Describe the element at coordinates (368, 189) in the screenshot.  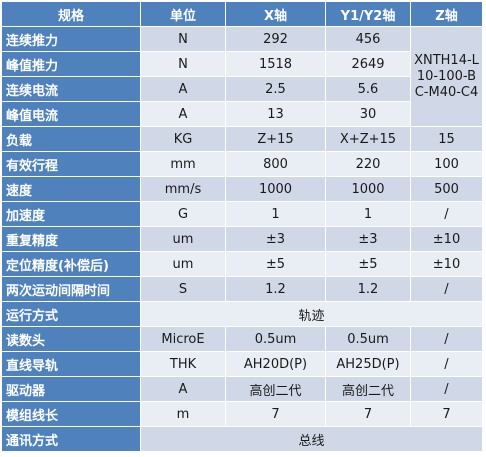
I see `y-axis-cell: 1000` at that location.